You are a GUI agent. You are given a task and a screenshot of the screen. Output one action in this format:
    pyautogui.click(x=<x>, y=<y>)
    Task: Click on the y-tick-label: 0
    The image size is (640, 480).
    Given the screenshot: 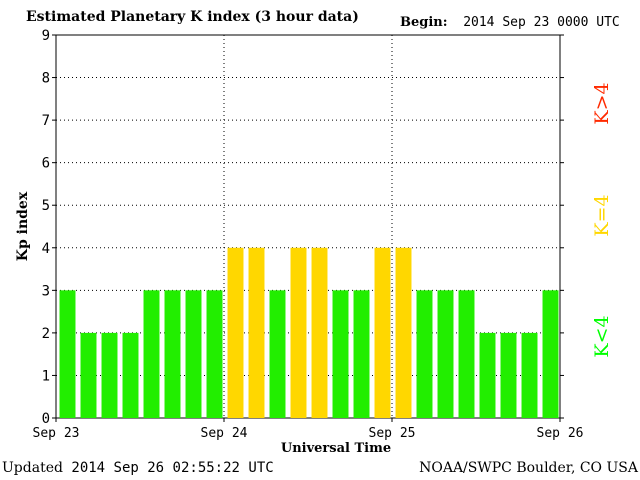 What is the action you would take?
    pyautogui.click(x=46, y=419)
    